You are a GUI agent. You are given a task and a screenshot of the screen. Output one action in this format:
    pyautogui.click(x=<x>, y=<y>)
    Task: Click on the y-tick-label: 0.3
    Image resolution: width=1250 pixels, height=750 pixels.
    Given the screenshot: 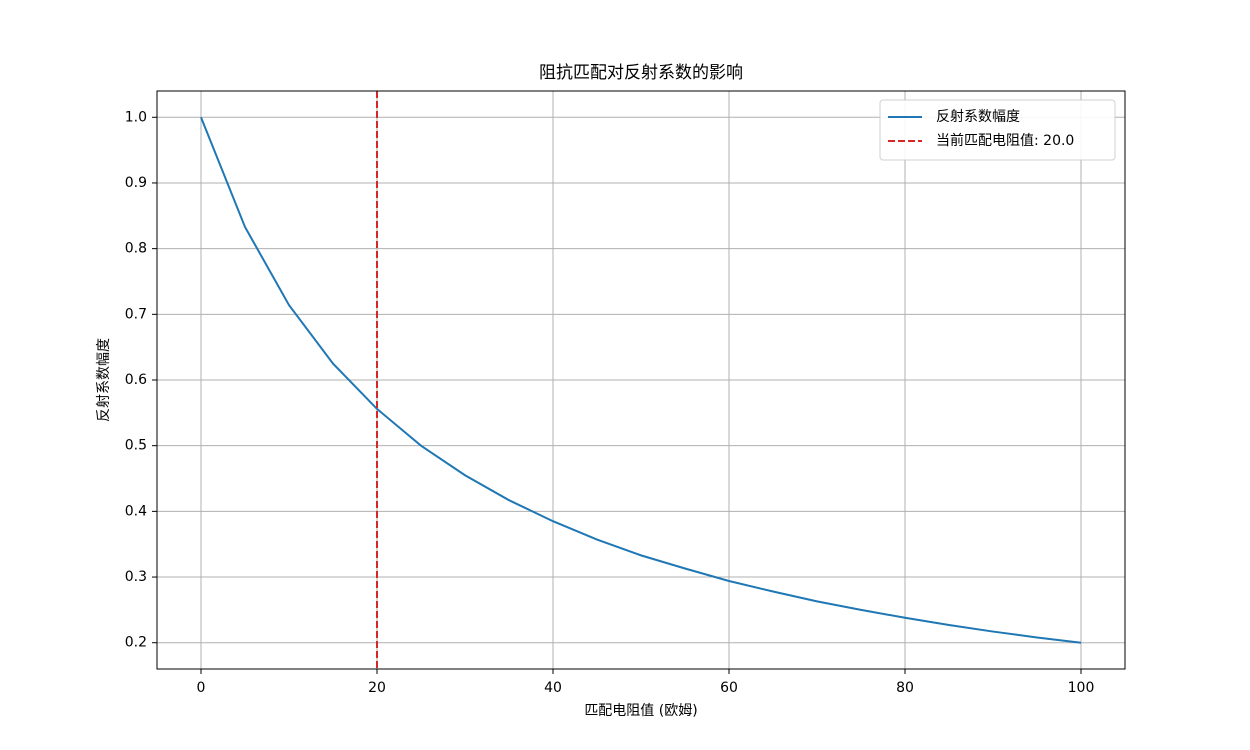 What is the action you would take?
    pyautogui.click(x=136, y=577)
    